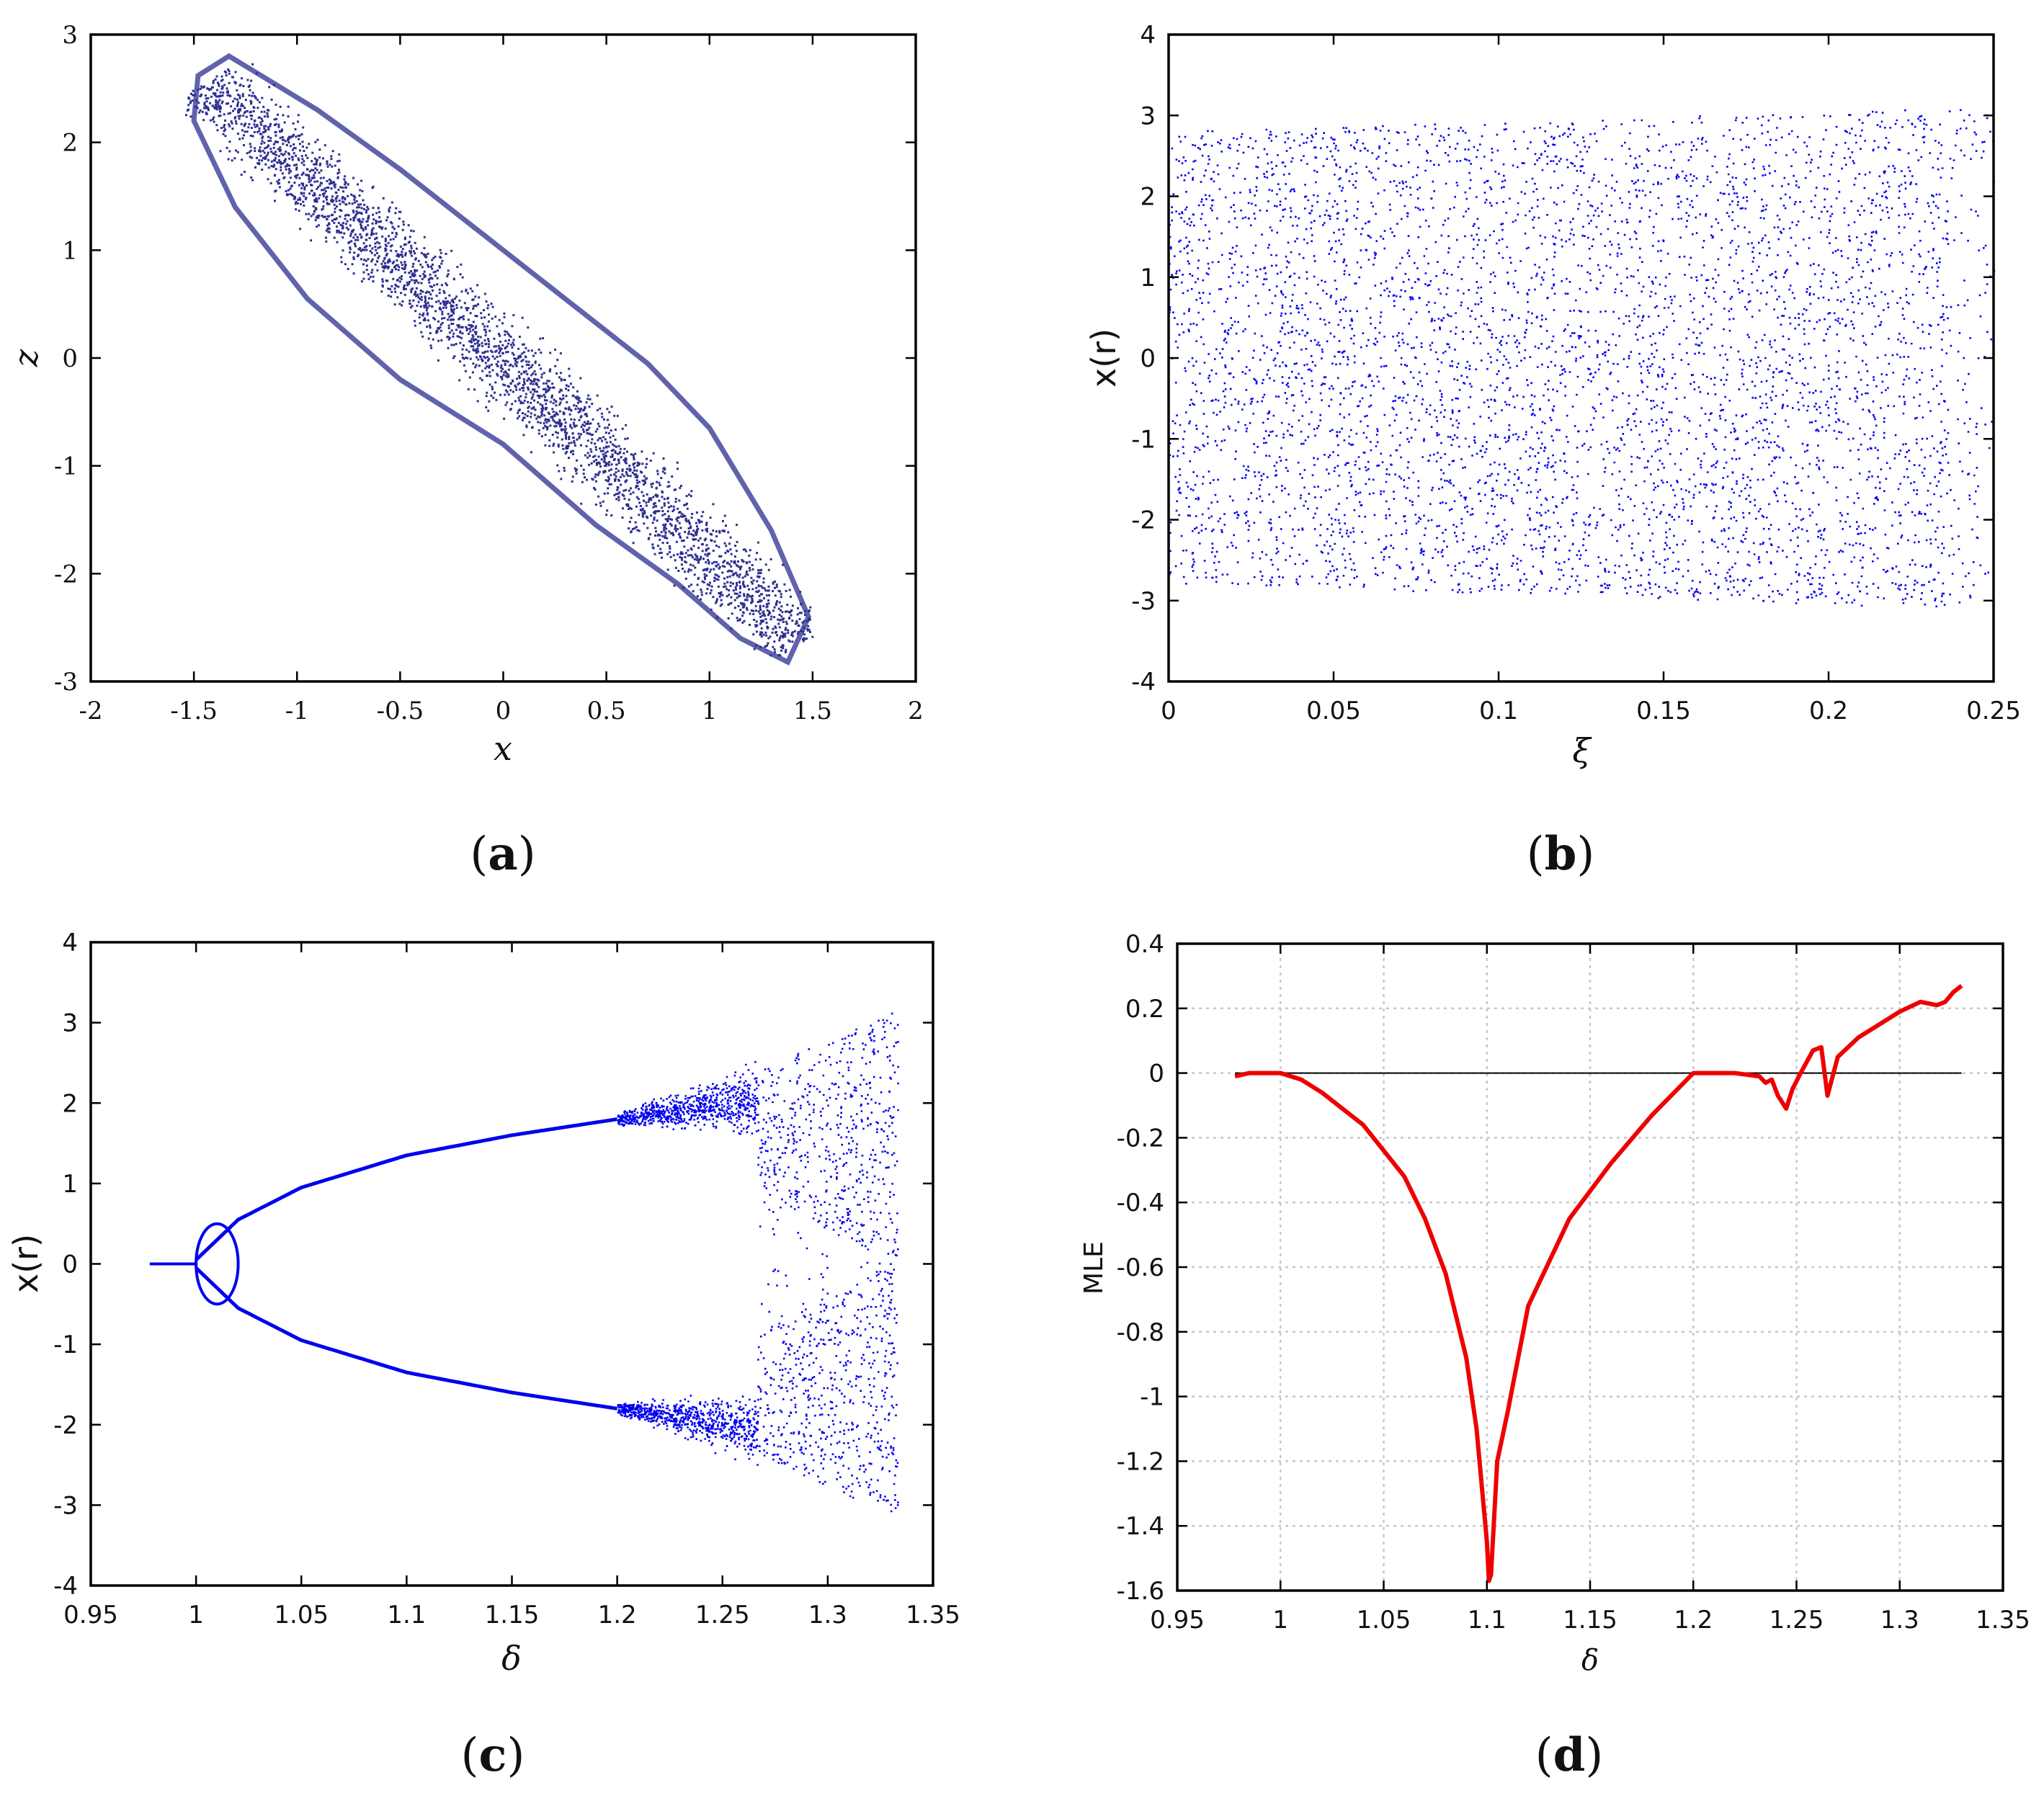 This screenshot has width=2044, height=1793. What do you see at coordinates (1144, 1009) in the screenshot?
I see `y-tick-label: 0.2` at bounding box center [1144, 1009].